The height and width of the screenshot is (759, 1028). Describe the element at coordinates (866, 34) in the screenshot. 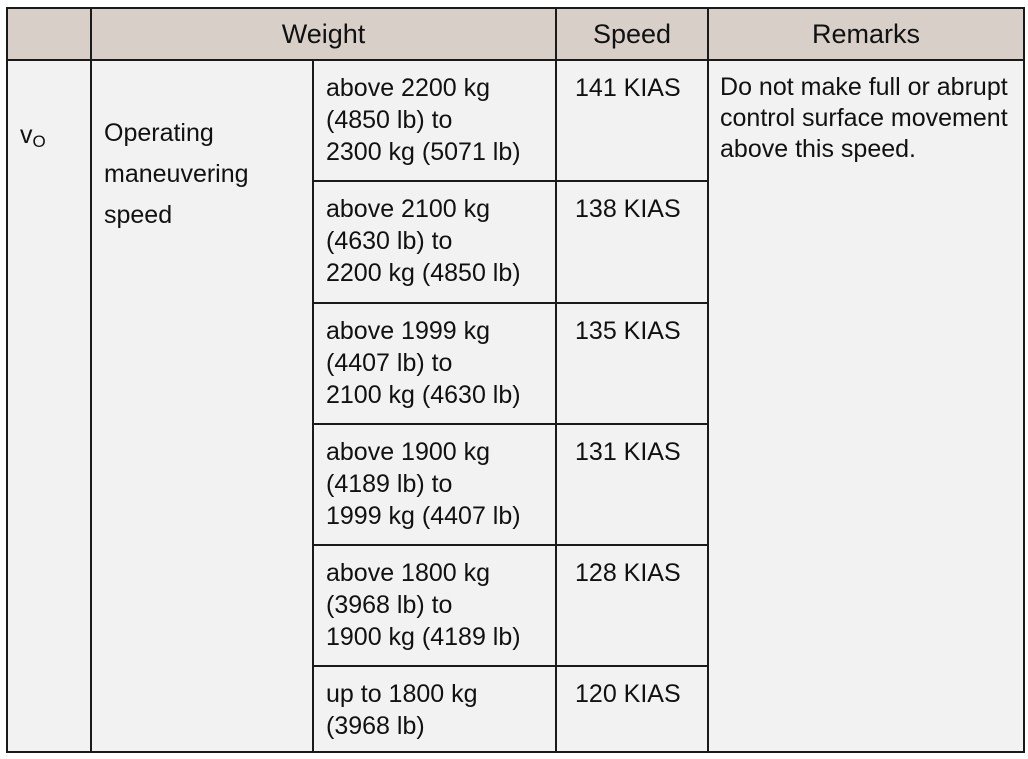

I see `header-remarks: Remarks` at that location.